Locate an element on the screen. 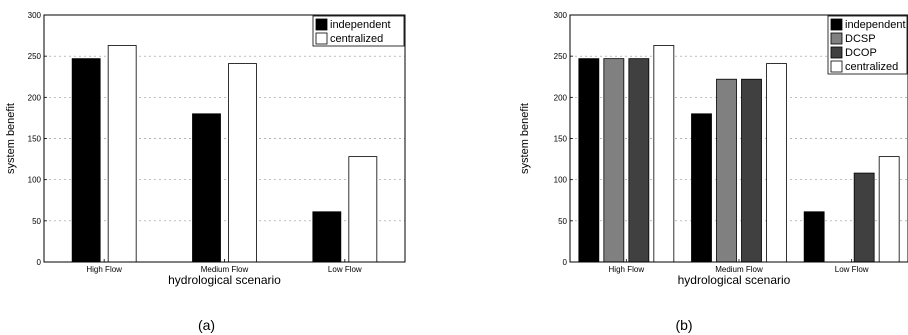 This screenshot has width=908, height=335. legend-label: DCOP is located at coordinates (861, 53).